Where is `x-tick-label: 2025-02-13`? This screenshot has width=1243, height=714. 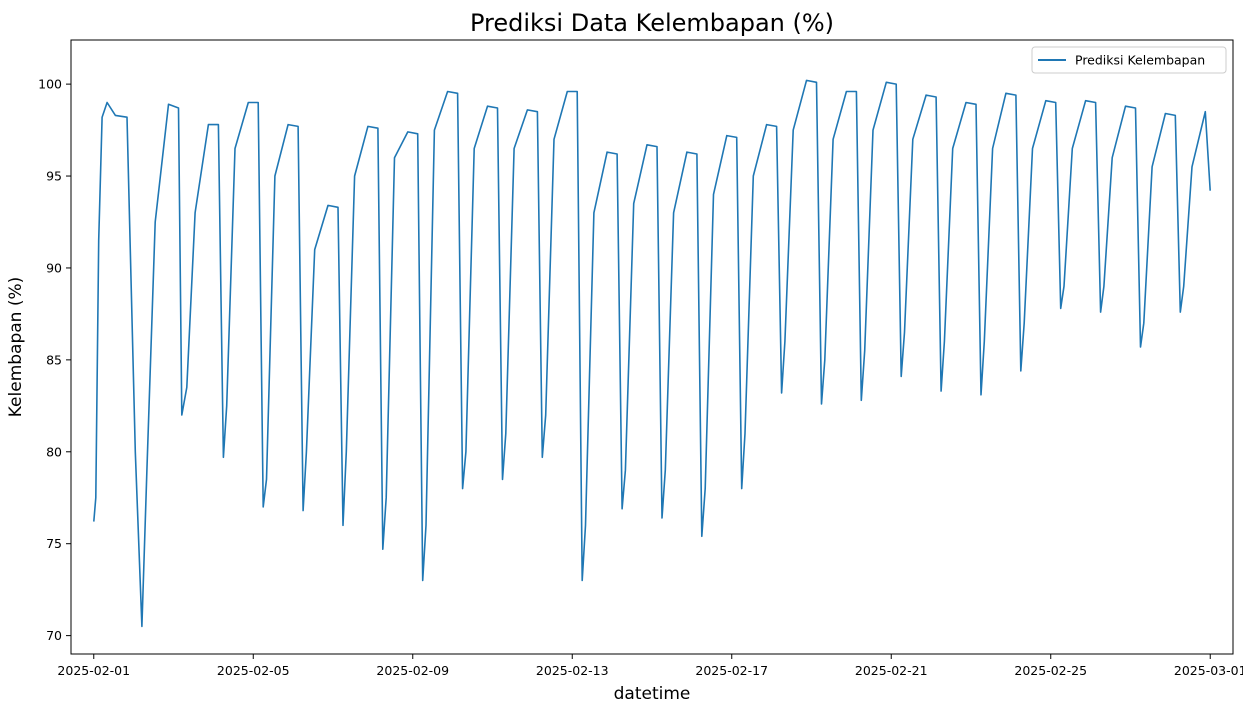
x-tick-label: 2025-02-13 is located at coordinates (572, 670).